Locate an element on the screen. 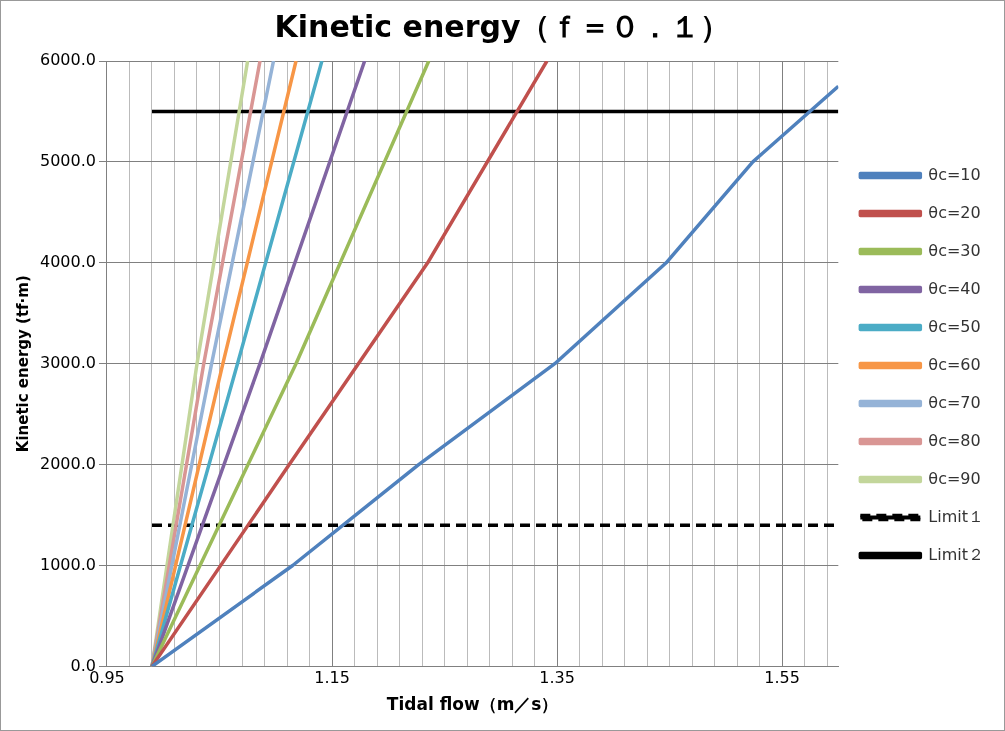 The height and width of the screenshot is (731, 1005). legend-label: θc=40 is located at coordinates (954, 288).